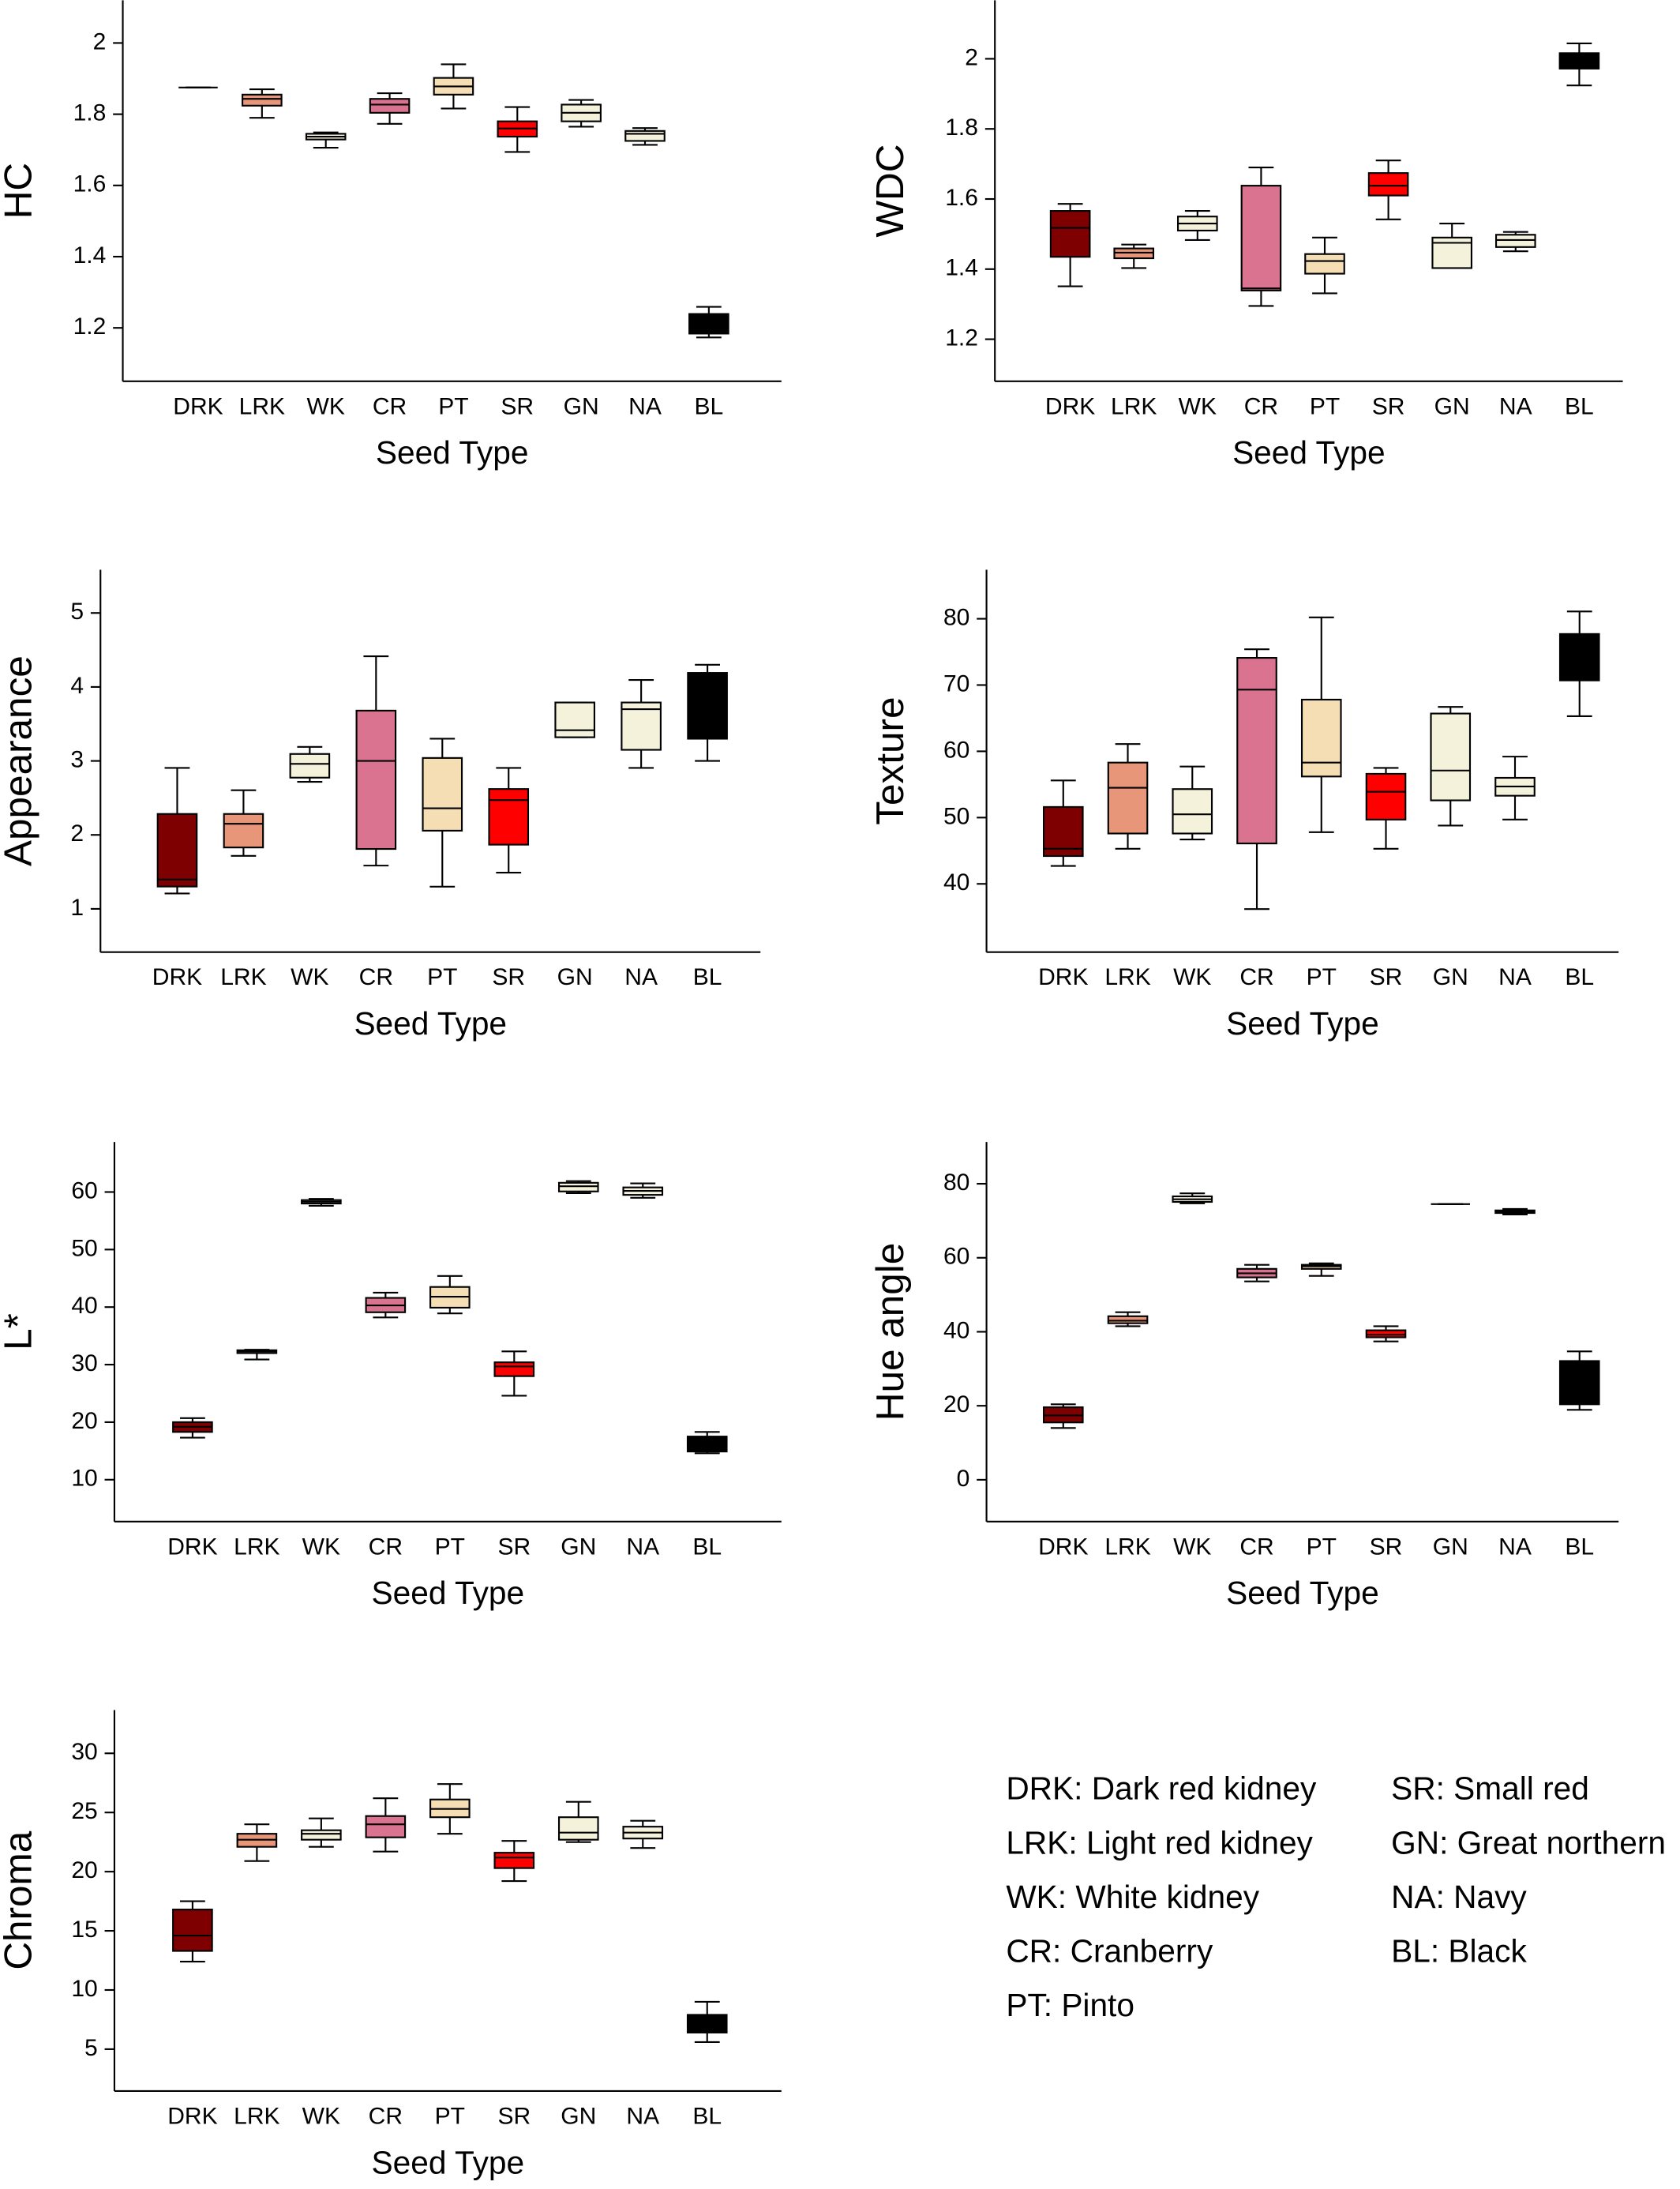 The height and width of the screenshot is (2189, 1680). I want to click on y-tick-label: 30, so click(84, 1752).